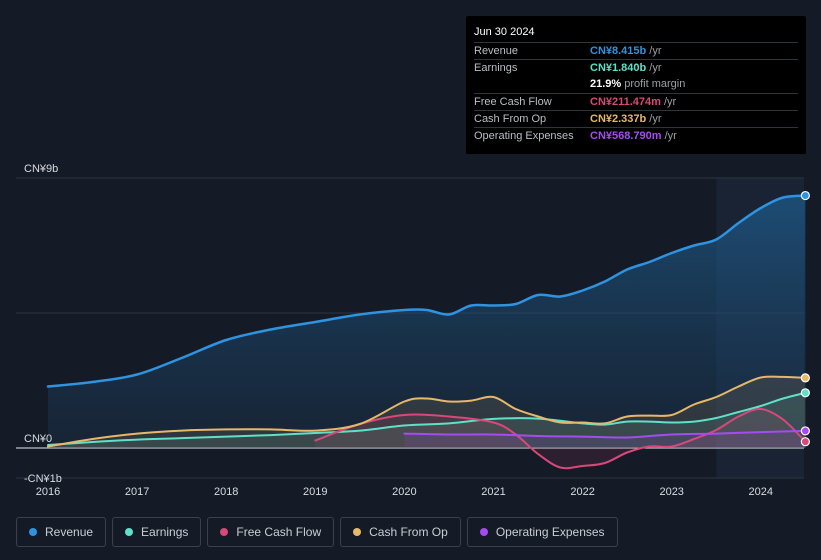 The height and width of the screenshot is (560, 821). I want to click on legend-label: Revenue, so click(69, 532).